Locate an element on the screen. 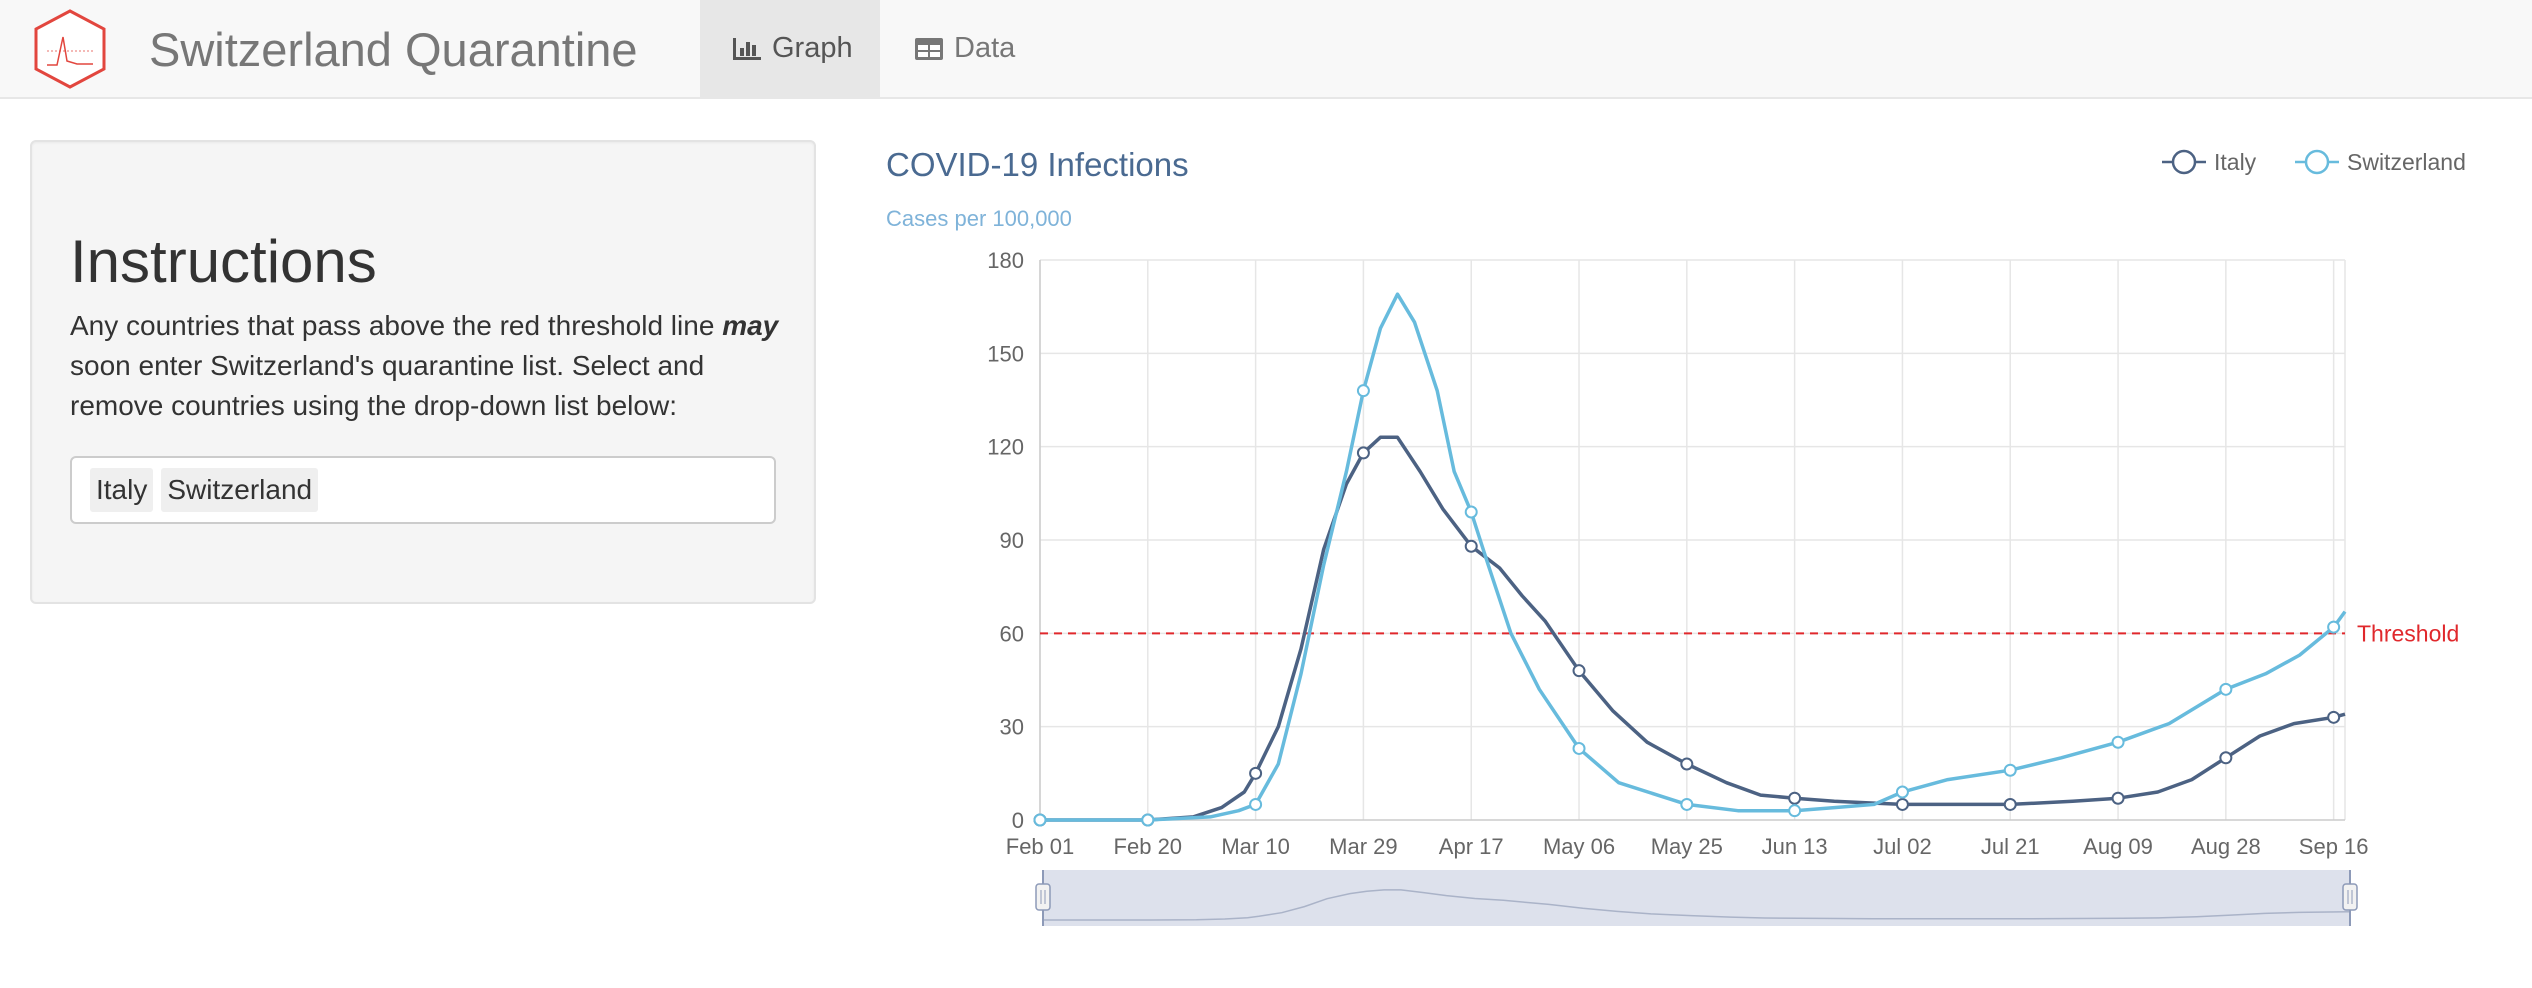 This screenshot has height=988, width=2532. country-chip-switzerland: Switzerland is located at coordinates (240, 490).